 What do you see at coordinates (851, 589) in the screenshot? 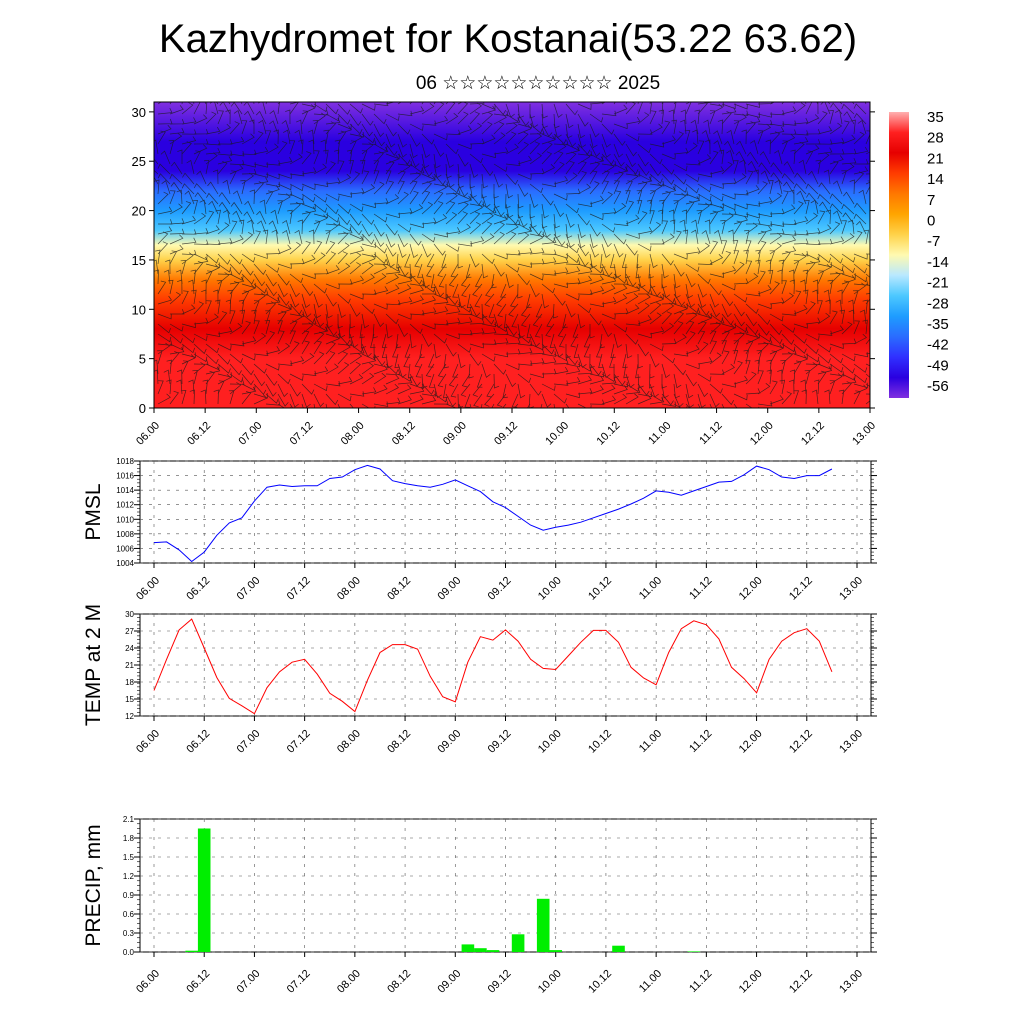
I see `x-tick-label: 13.00` at bounding box center [851, 589].